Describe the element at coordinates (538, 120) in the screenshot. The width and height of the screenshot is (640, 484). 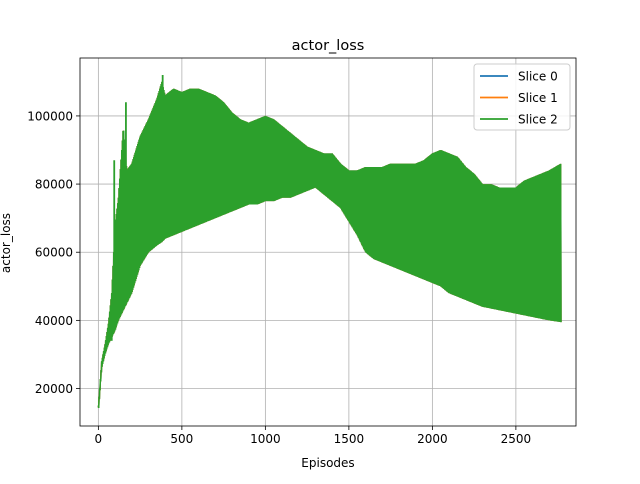
I see `legend-label: Slice 2` at that location.